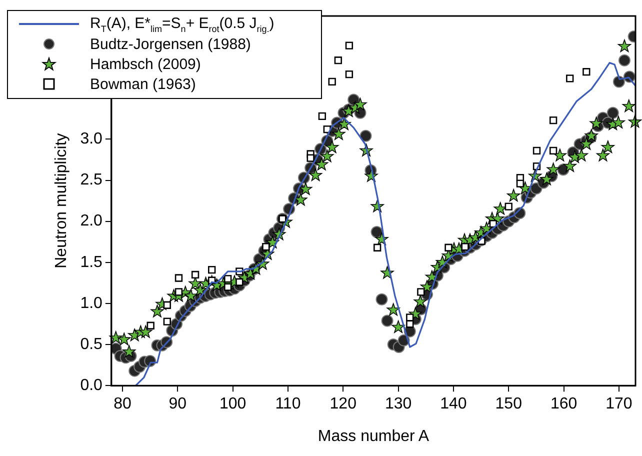 The width and height of the screenshot is (642, 456). What do you see at coordinates (123, 404) in the screenshot?
I see `x-tick-label: 80` at bounding box center [123, 404].